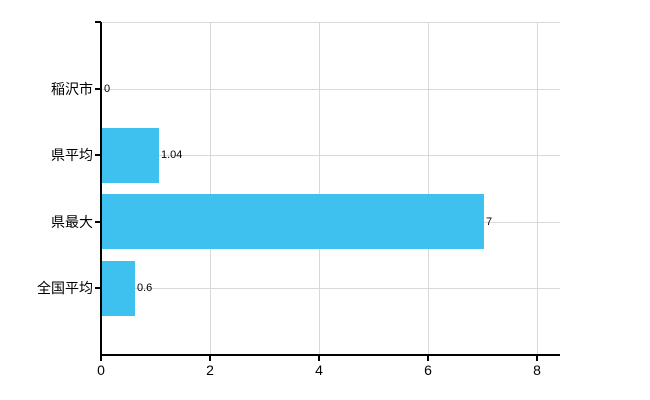  What do you see at coordinates (101, 370) in the screenshot?
I see `x-axis-tick-label: 0` at bounding box center [101, 370].